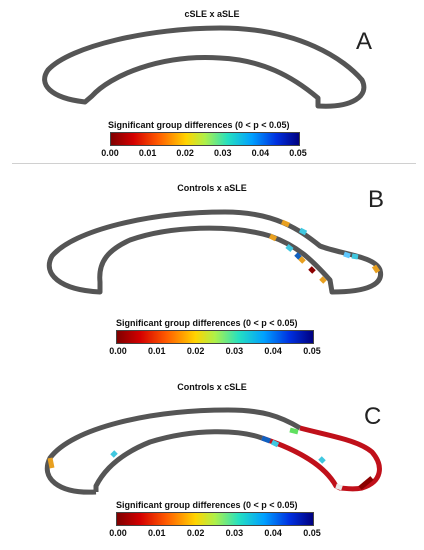 This screenshot has height=550, width=424. Describe the element at coordinates (364, 41) in the screenshot. I see `panel-a-letter: A` at that location.